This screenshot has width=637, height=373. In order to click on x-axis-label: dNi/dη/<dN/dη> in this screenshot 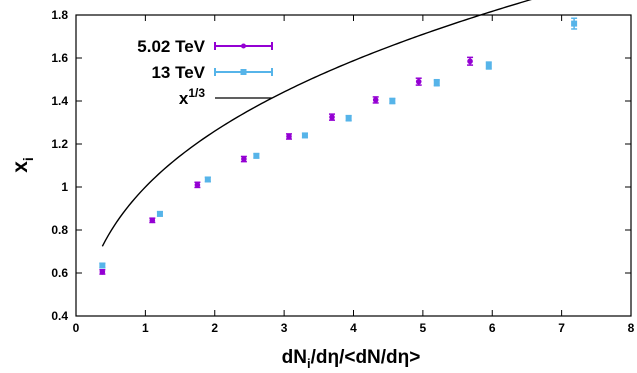, I will do `click(351, 359)`.